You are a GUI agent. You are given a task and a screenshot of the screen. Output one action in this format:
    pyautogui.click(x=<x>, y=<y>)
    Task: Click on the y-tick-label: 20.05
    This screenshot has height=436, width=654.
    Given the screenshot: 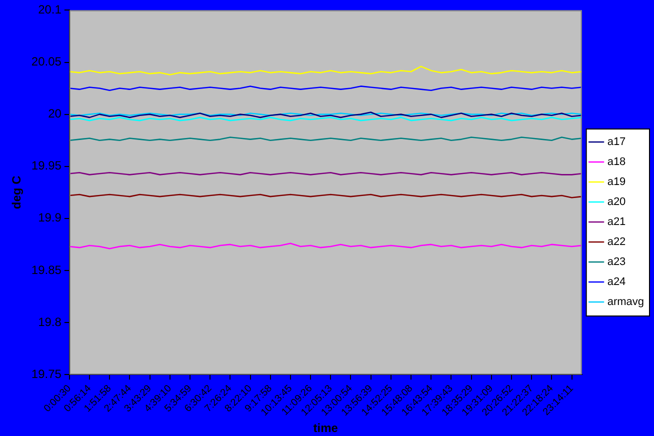 What is the action you would take?
    pyautogui.click(x=46, y=61)
    